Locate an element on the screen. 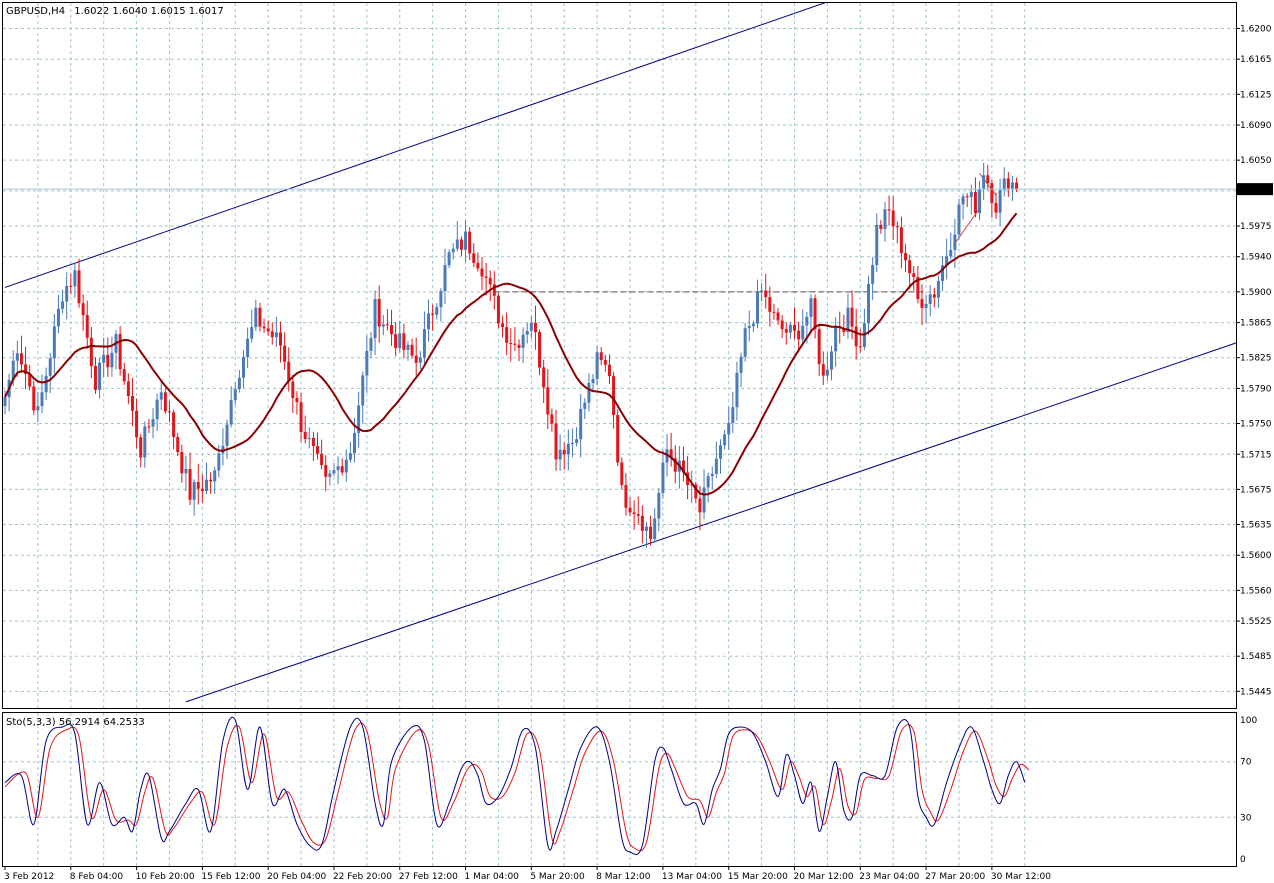  time-tick-label: 27 Feb 12:00 is located at coordinates (428, 877).